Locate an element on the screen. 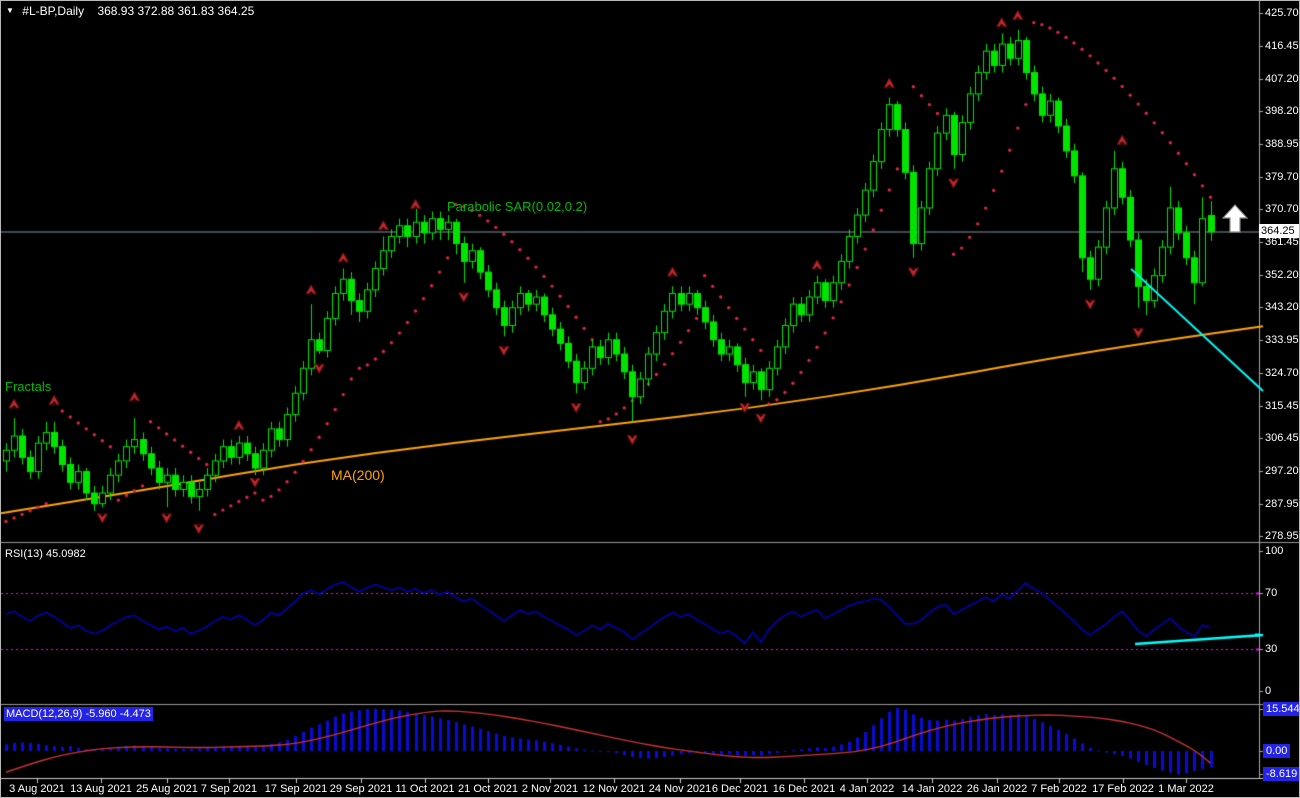 This screenshot has width=1300, height=798. date-tick-label: 25 Aug 2021 is located at coordinates (167, 789).